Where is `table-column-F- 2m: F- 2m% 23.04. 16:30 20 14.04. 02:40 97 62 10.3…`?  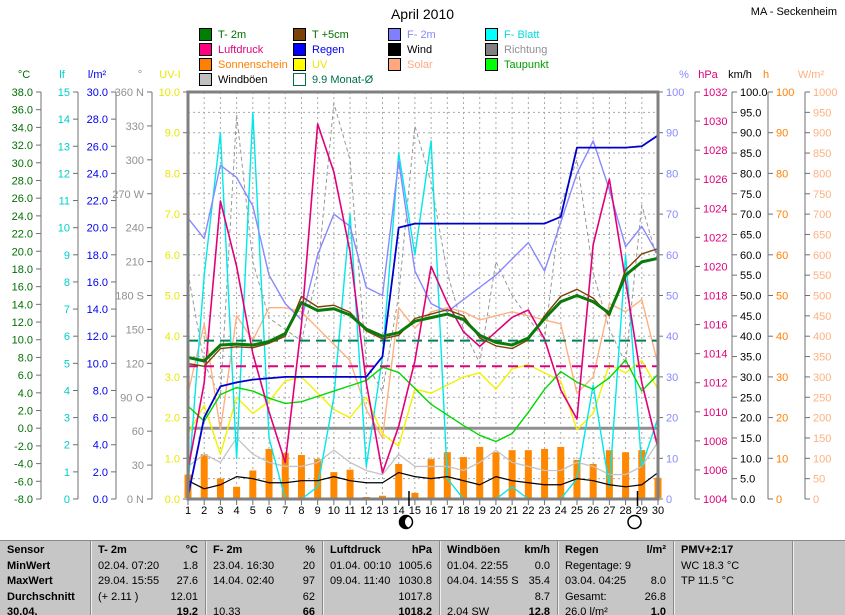
table-column-F- 2m: F- 2m% 23.04. 16:30 20 14.04. 02:40 97 62 10.3… is located at coordinates (263, 578).